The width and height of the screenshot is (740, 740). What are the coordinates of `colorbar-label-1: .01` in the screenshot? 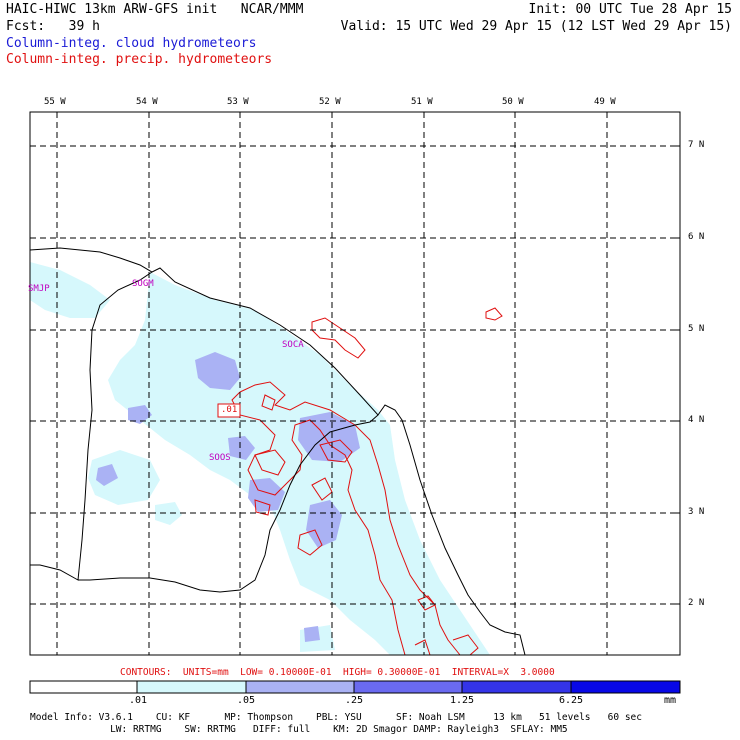 It's located at (138, 700).